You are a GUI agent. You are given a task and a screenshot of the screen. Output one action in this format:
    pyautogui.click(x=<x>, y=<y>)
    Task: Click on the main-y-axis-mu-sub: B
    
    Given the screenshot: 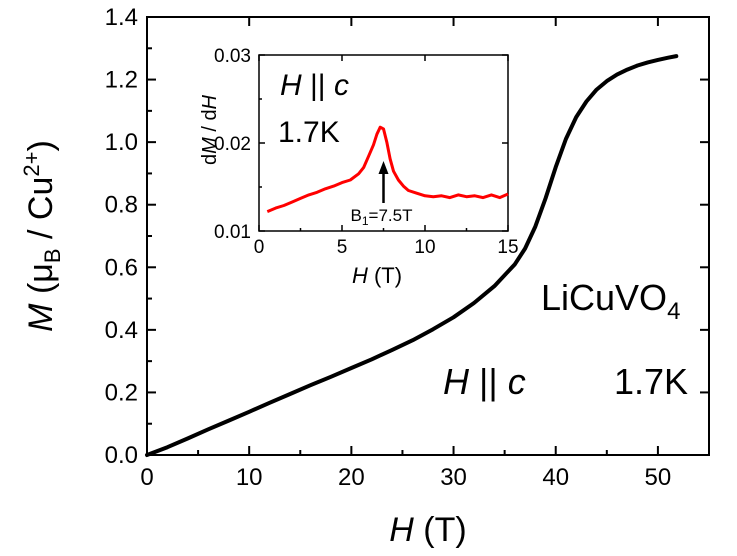 What is the action you would take?
    pyautogui.click(x=52, y=255)
    